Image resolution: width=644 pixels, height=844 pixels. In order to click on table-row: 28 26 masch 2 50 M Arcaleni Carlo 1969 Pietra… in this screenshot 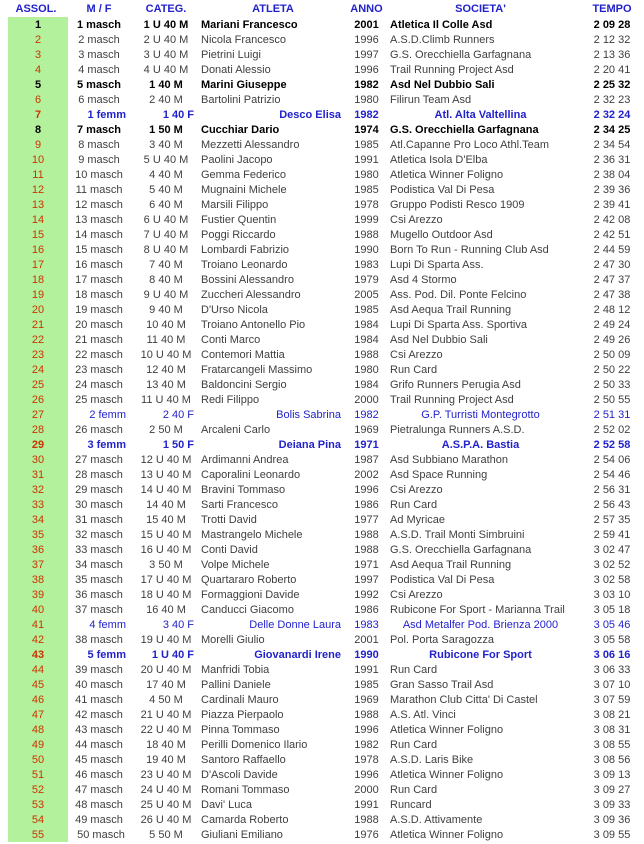, I will do `click(322, 429)`.